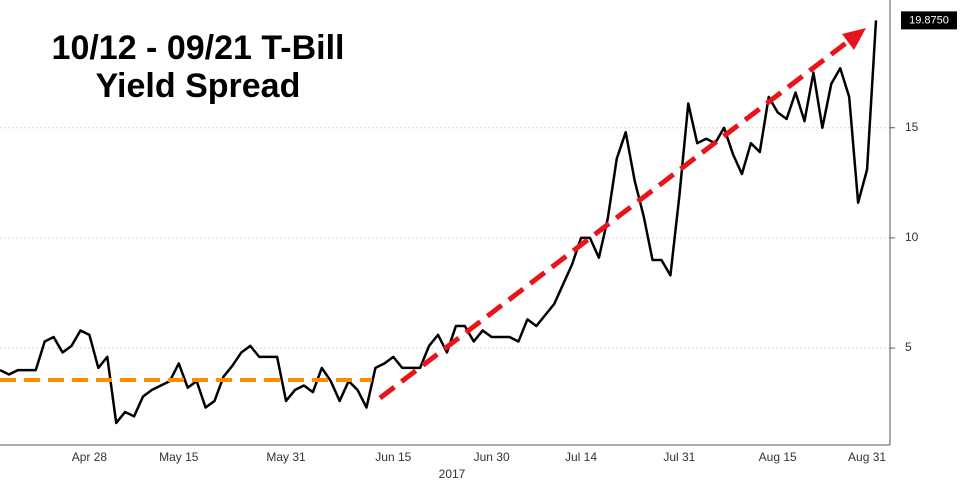 Image resolution: width=960 pixels, height=487 pixels. What do you see at coordinates (393, 457) in the screenshot?
I see `x-tick-label: Jun 15` at bounding box center [393, 457].